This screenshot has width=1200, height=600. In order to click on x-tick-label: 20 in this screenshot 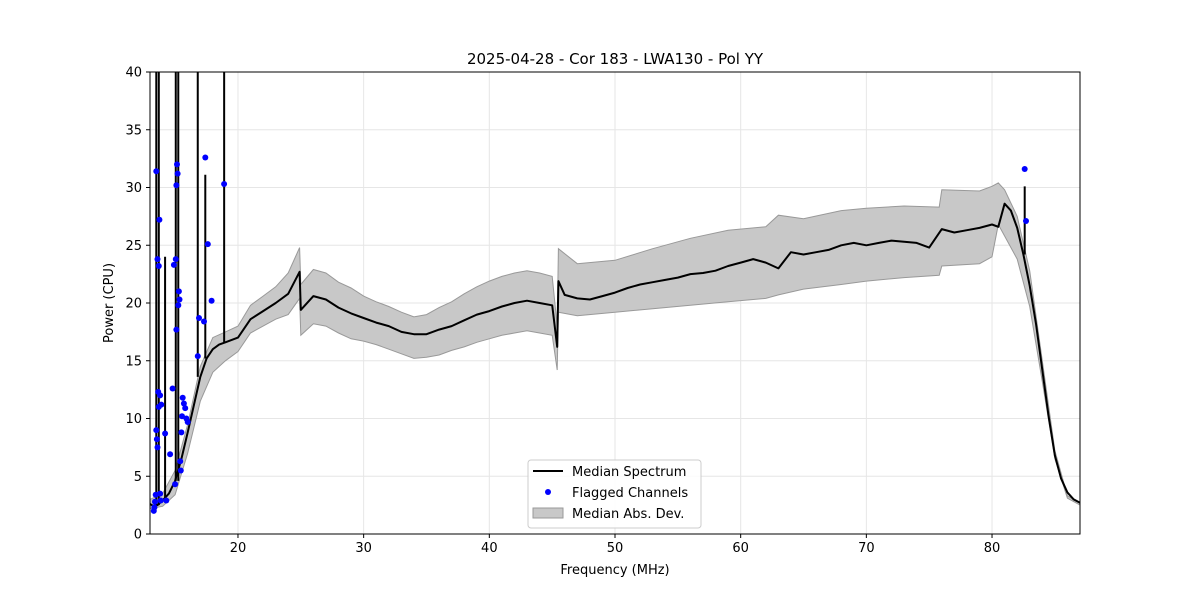, I will do `click(238, 548)`.